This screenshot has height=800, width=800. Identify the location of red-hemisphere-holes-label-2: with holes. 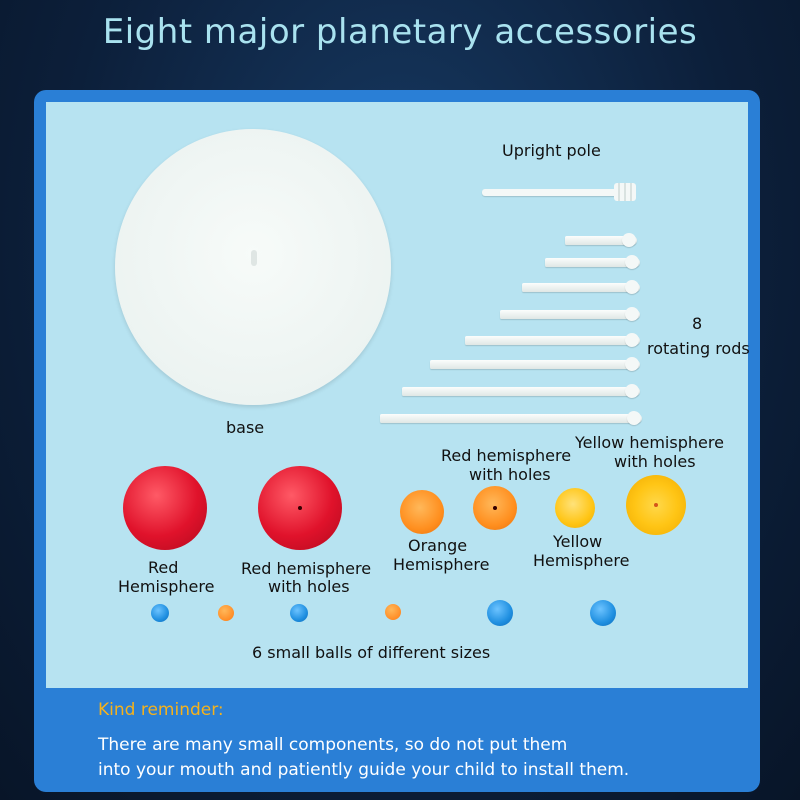
(309, 586).